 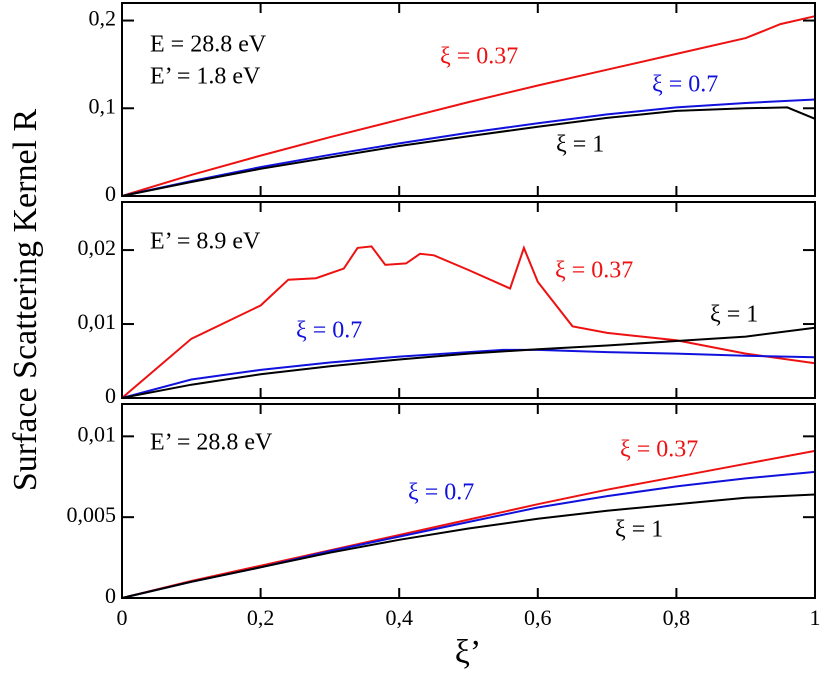 I want to click on x-tick-label: 0,4, so click(x=399, y=617).